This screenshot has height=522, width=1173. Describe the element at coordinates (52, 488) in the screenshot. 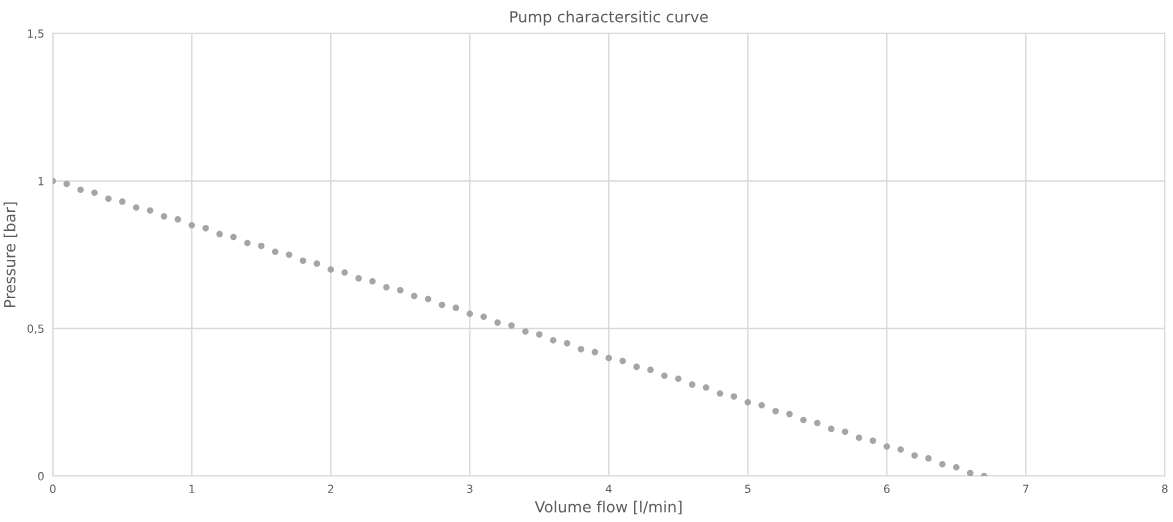

I see `x-tick-label: 0` at that location.